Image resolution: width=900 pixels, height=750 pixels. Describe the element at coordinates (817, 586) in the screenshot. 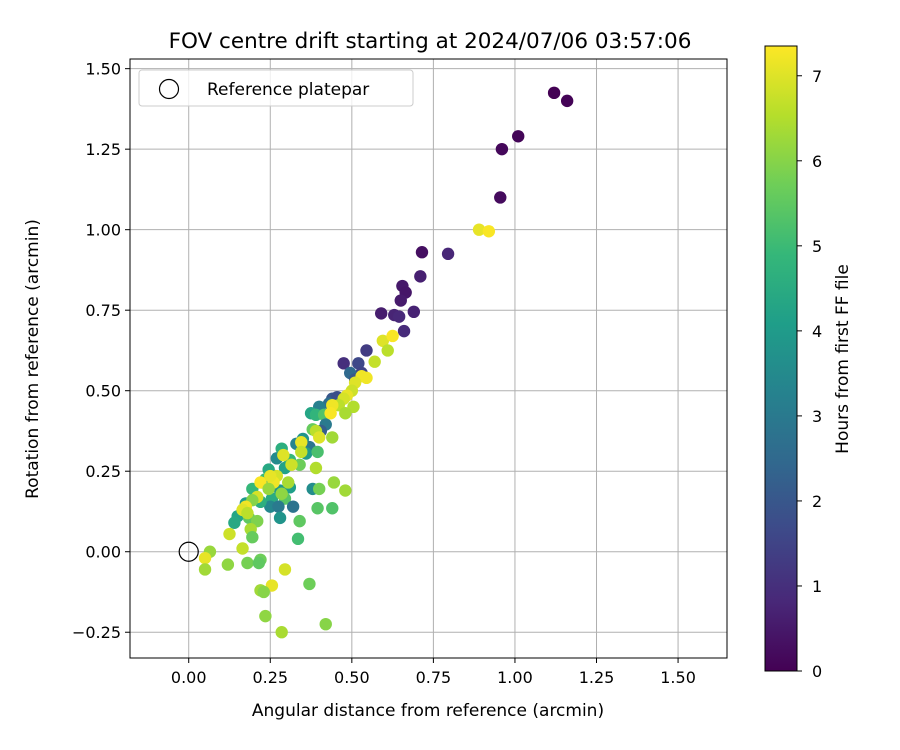

I see `colorbar-tick-label: 1` at that location.